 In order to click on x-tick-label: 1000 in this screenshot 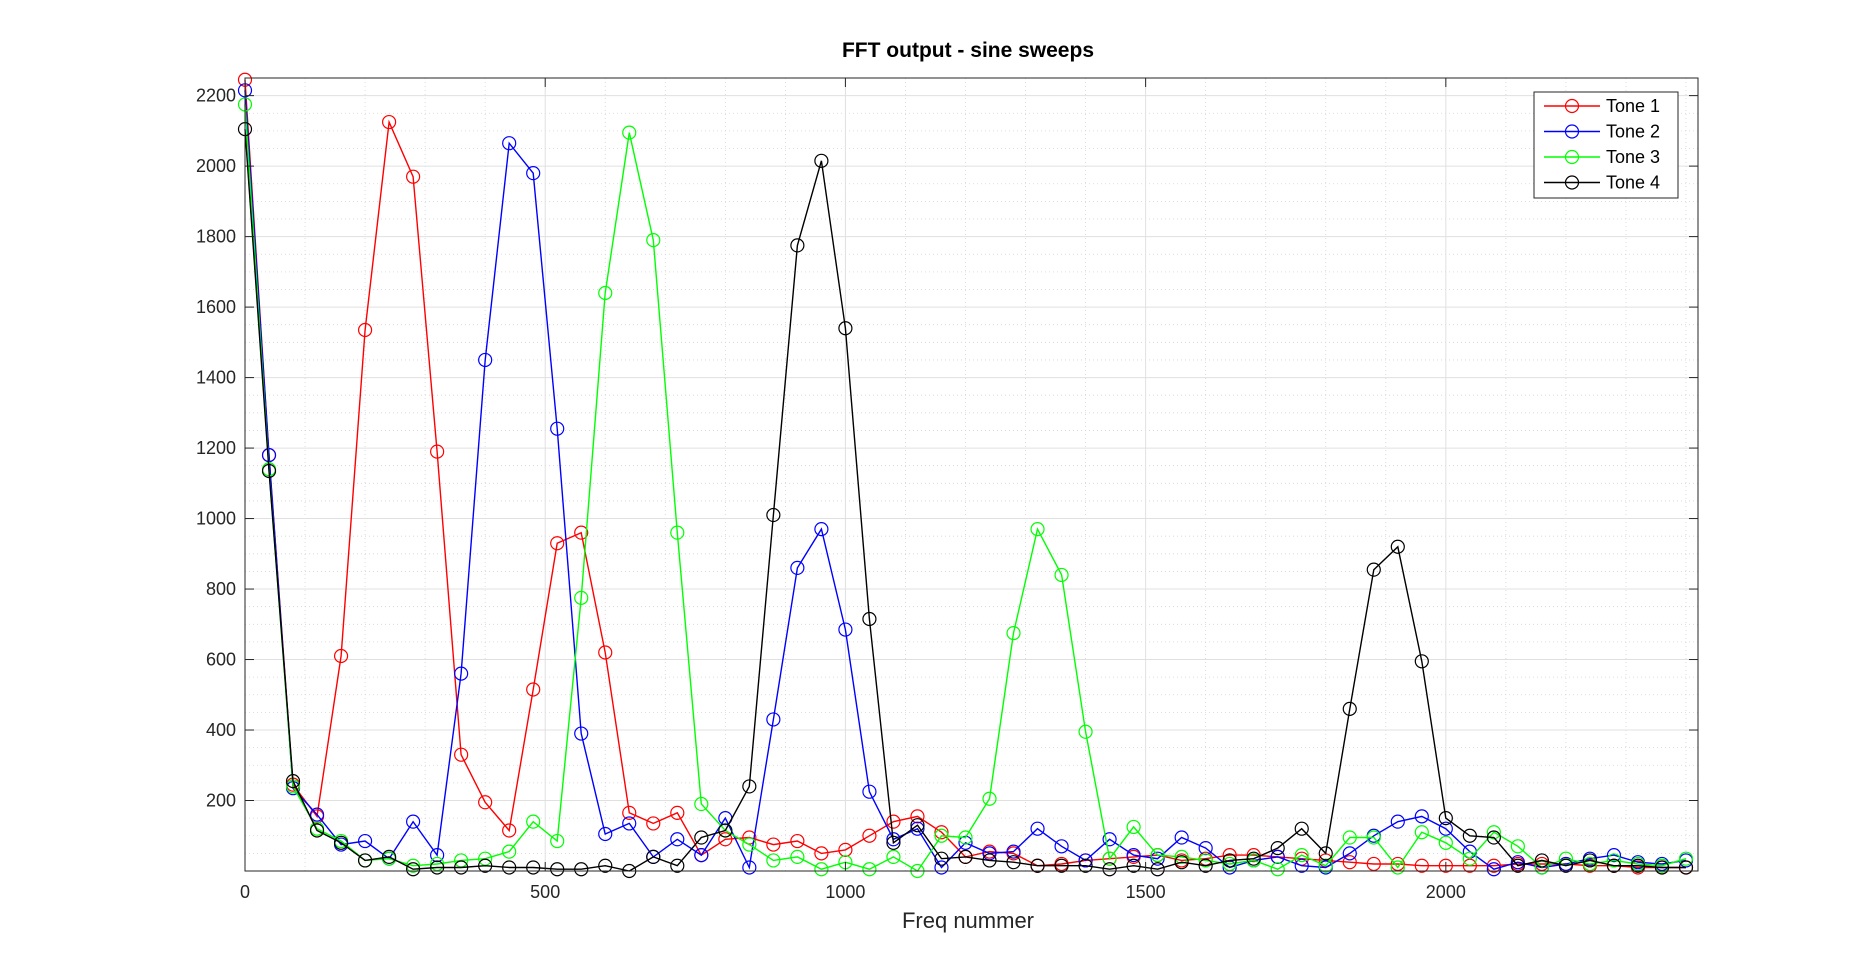, I will do `click(845, 892)`.